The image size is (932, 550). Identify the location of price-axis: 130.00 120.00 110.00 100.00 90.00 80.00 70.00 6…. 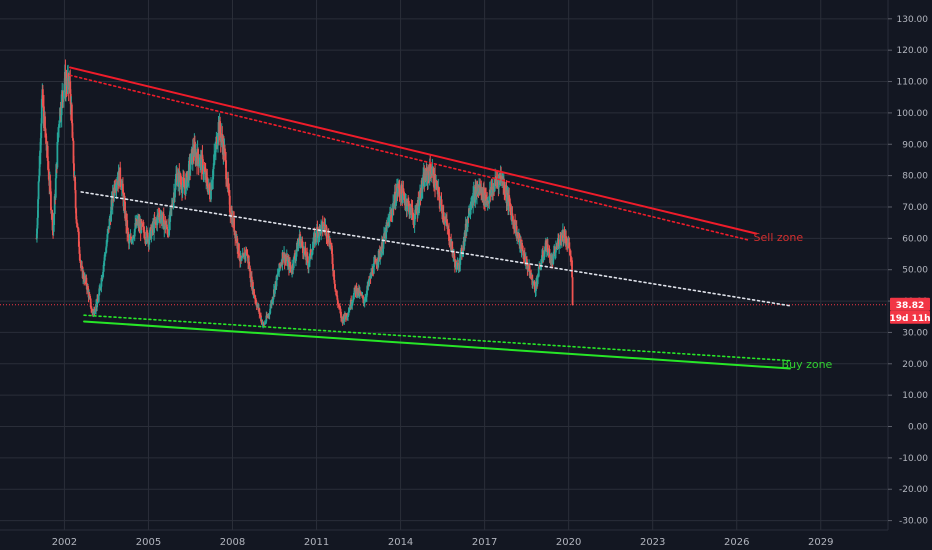
(908, 271).